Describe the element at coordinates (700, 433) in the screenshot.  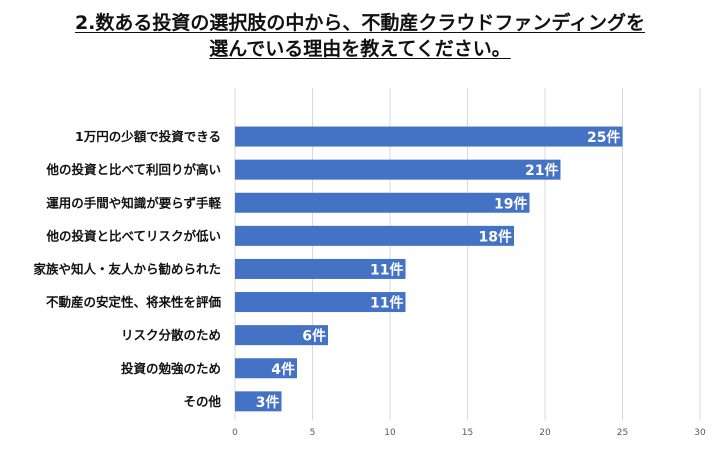
I see `x-tick-label: 30` at that location.